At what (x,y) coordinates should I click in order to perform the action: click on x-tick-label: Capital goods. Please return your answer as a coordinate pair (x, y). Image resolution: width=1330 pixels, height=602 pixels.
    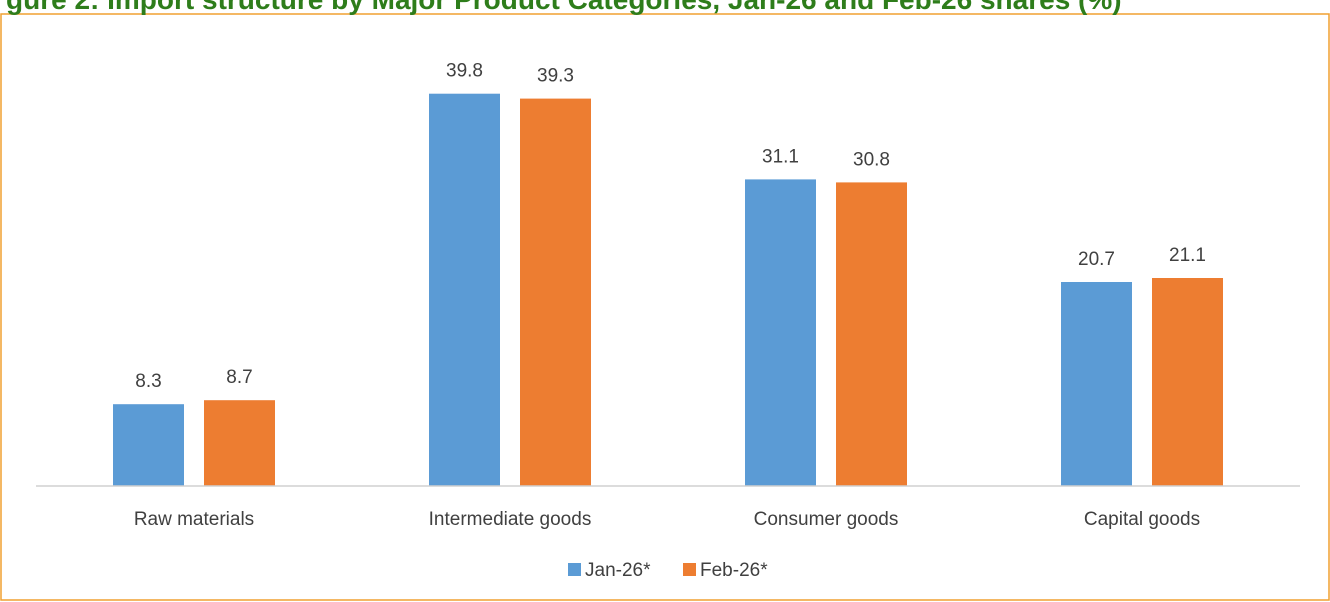
    Looking at the image, I should click on (1142, 519).